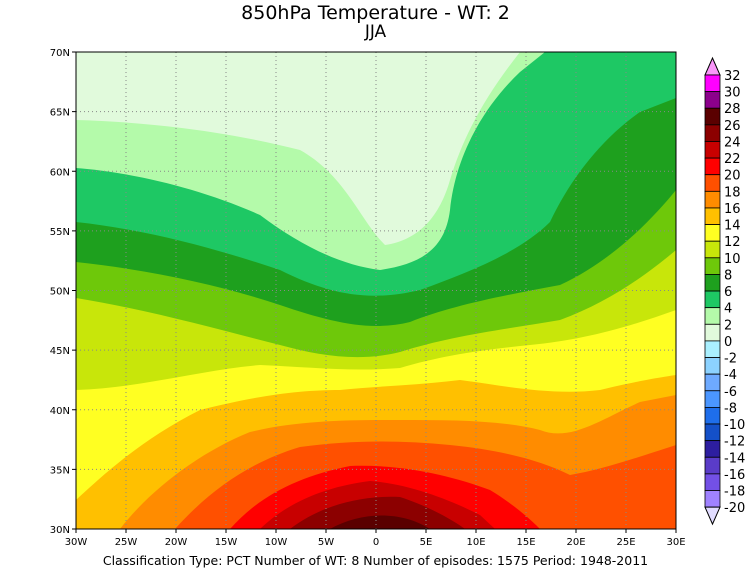  I want to click on colorbar-label: -20, so click(734, 508).